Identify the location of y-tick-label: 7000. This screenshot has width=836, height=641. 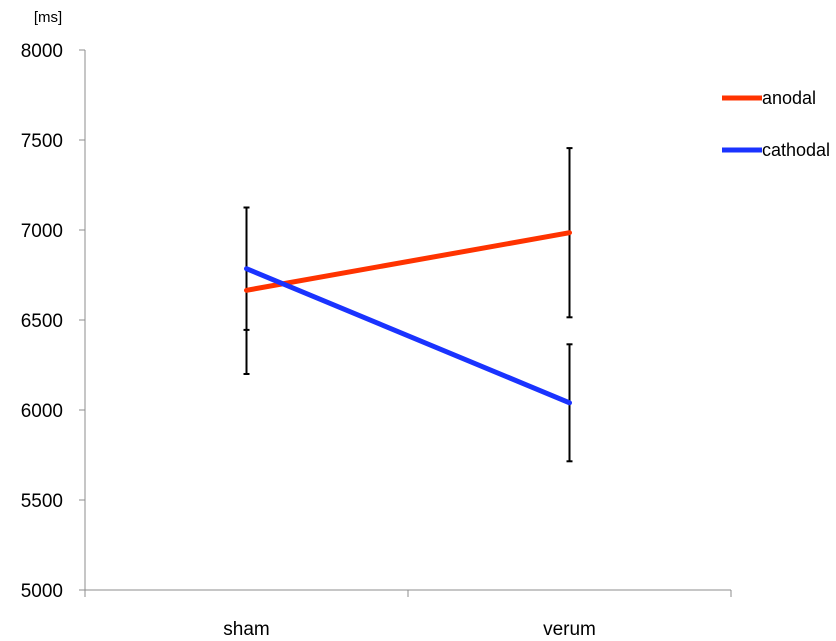
(42, 231).